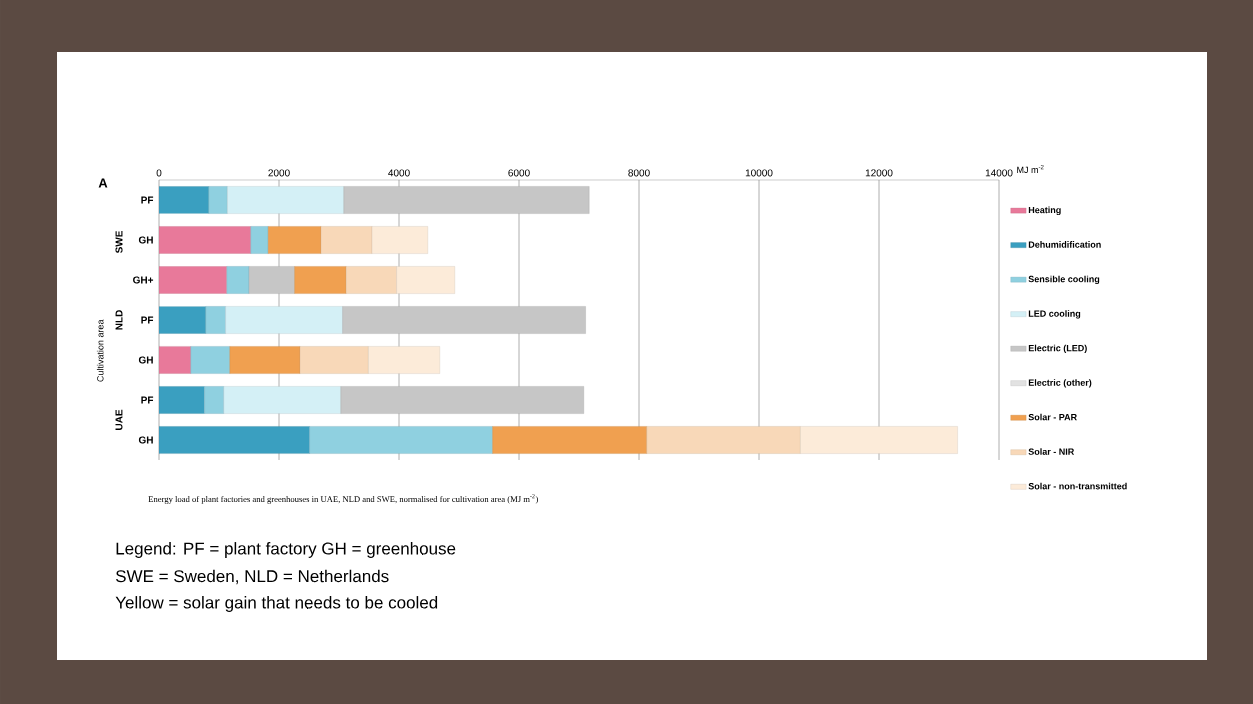 Image resolution: width=1253 pixels, height=704 pixels. Describe the element at coordinates (343, 499) in the screenshot. I see `text: Energy load of plant factories and greenhouses in UAE, NLD and SWE, normalised for cultivation area (MJ m$^{-2}$)` at that location.